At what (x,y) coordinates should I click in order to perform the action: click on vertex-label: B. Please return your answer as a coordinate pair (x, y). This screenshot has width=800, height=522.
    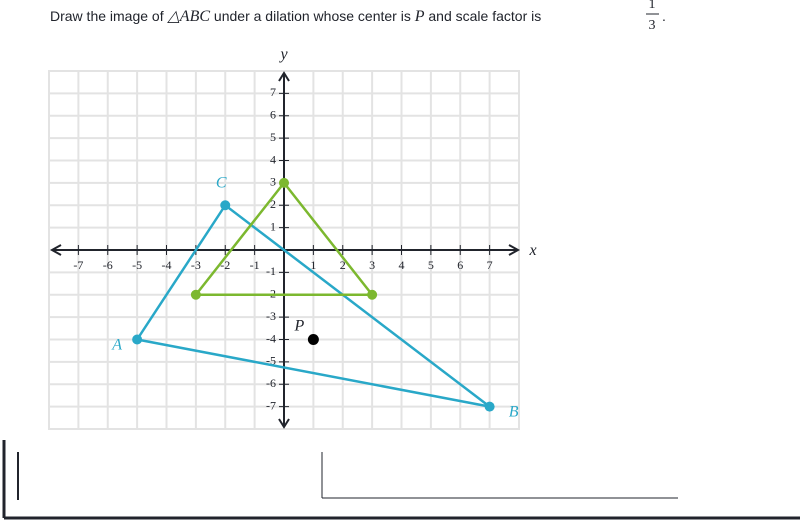
    Looking at the image, I should click on (514, 412).